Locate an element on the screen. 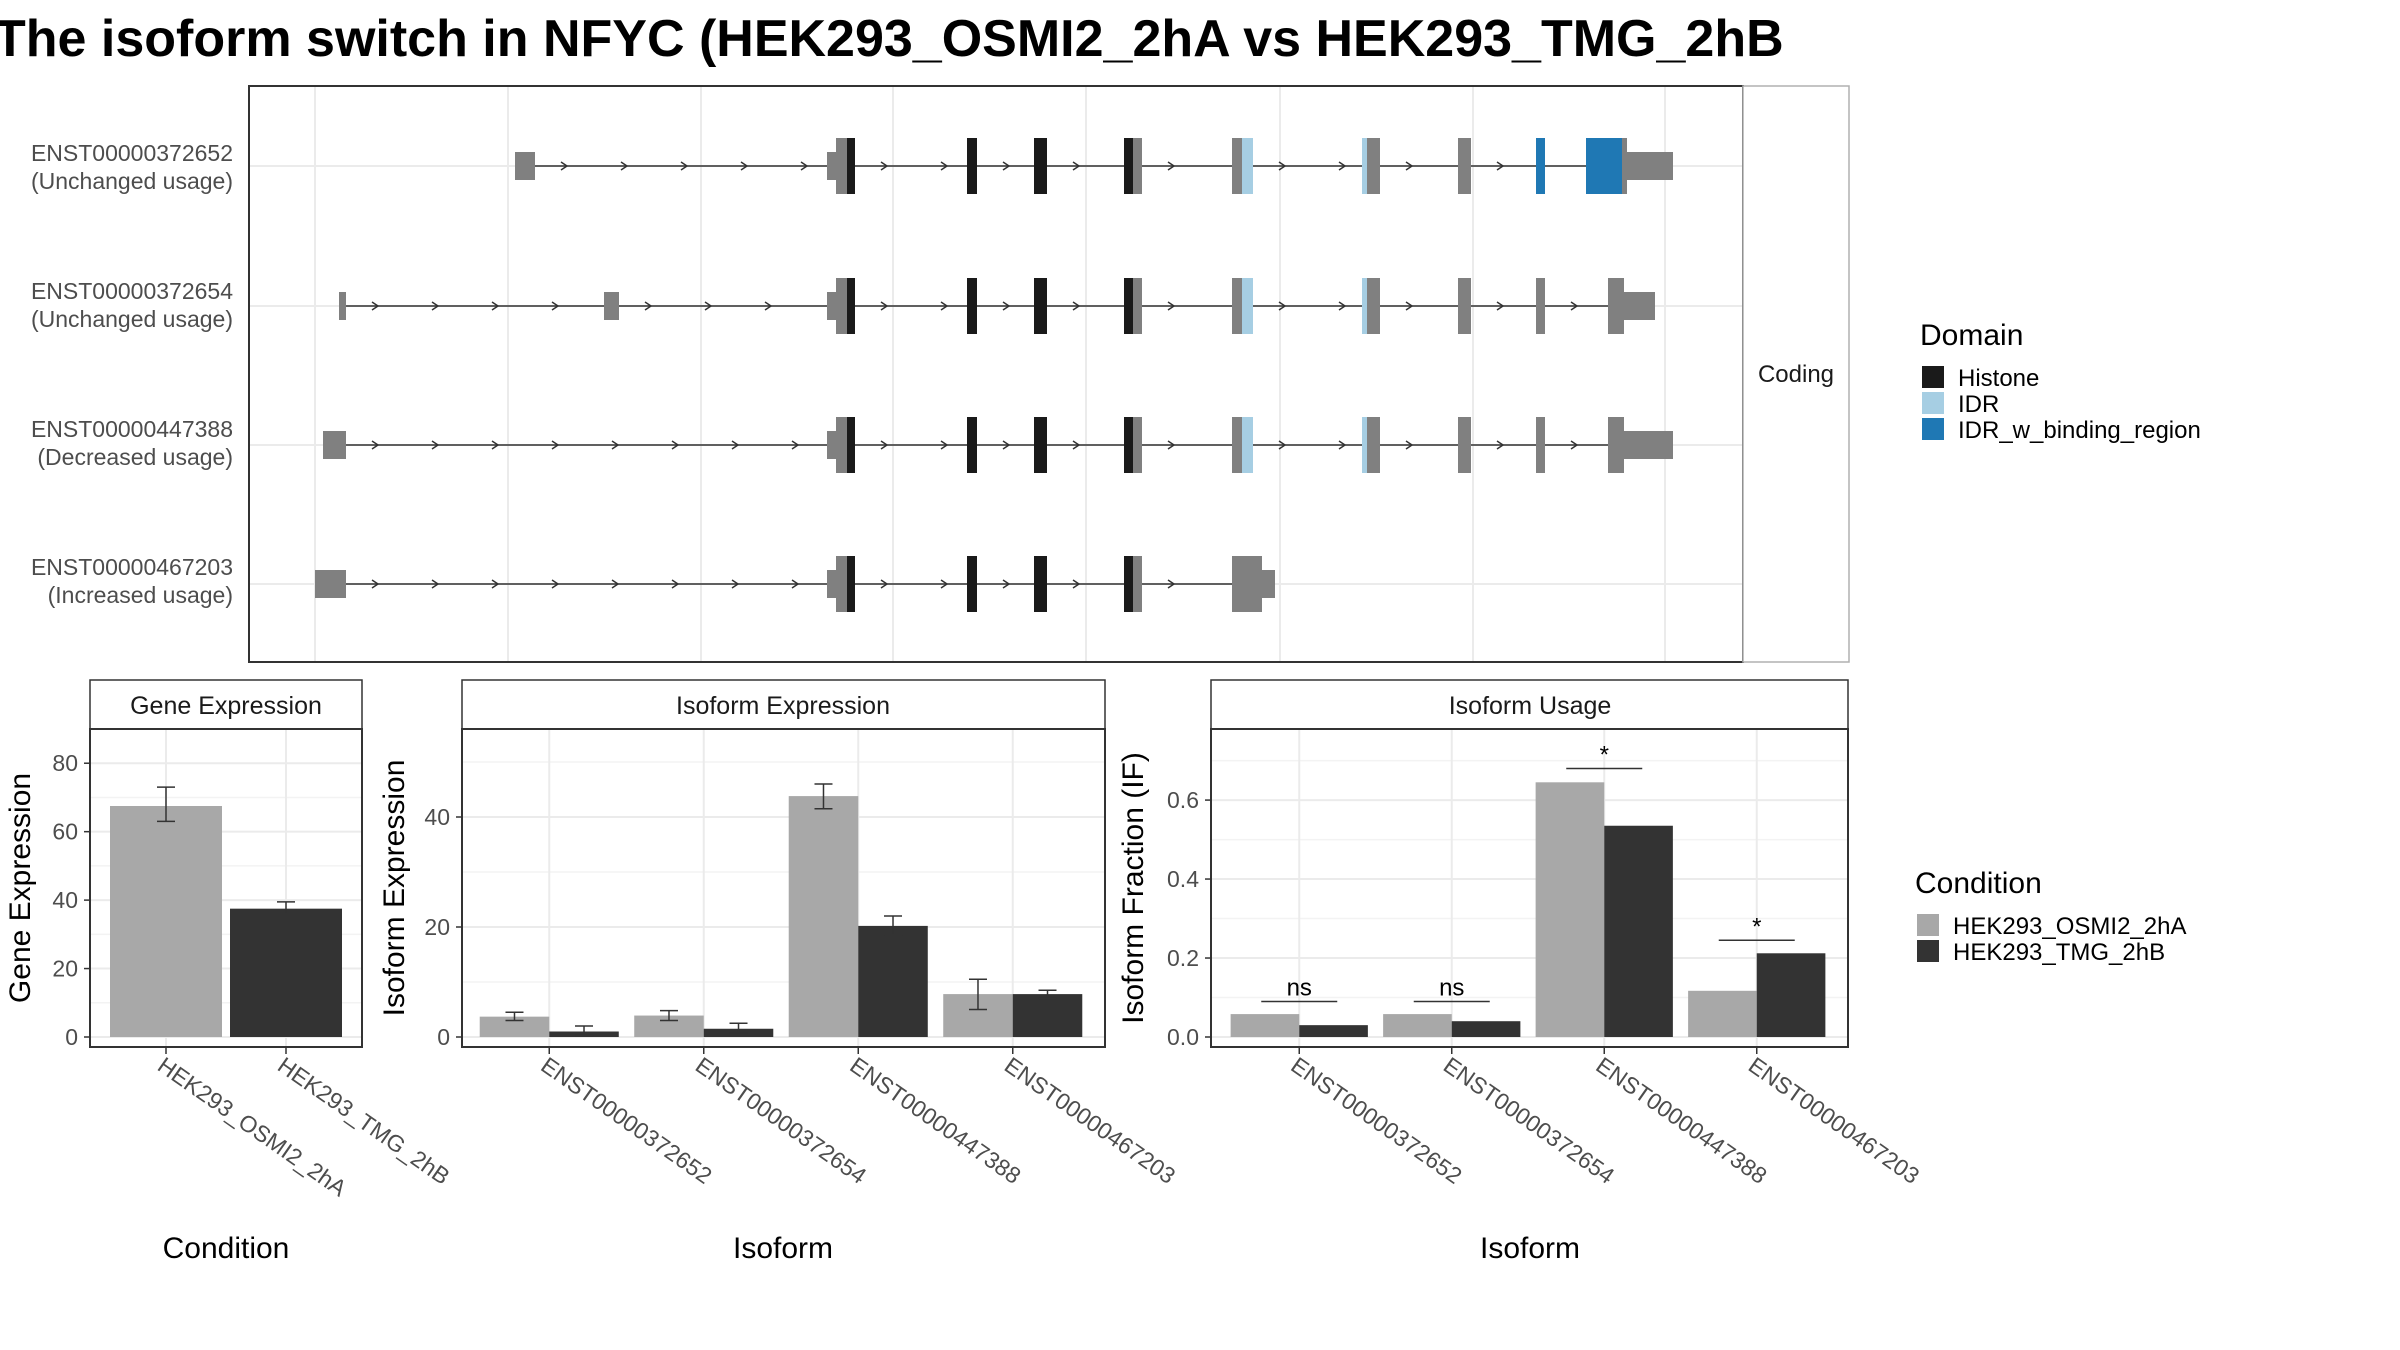 The height and width of the screenshot is (1350, 2400). isoform-label-usage: (Unchanged usage) is located at coordinates (132, 181).